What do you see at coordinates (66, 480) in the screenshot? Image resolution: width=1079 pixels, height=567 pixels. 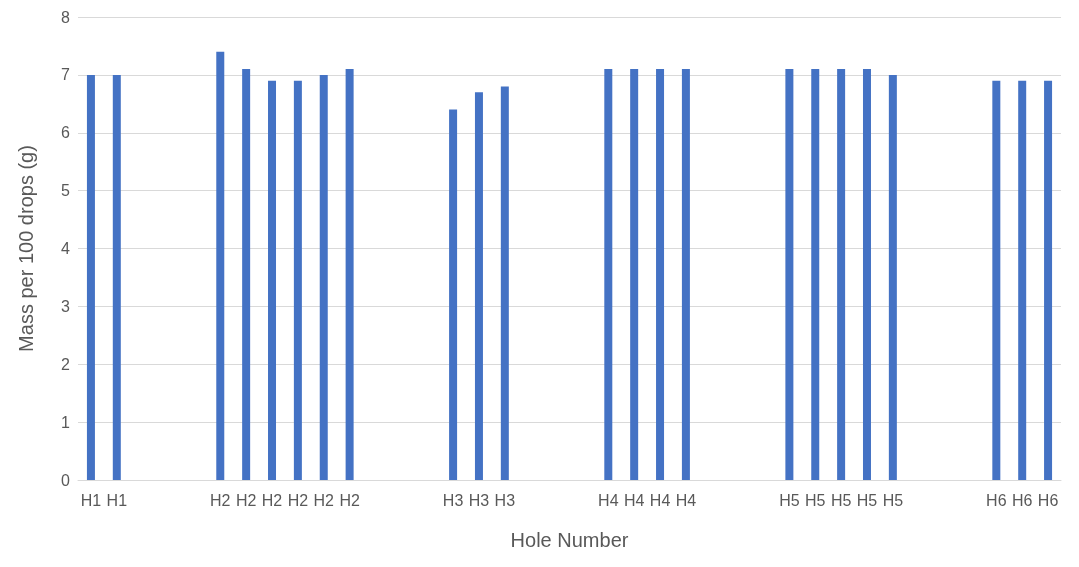 I see `y-tick-label: 0` at bounding box center [66, 480].